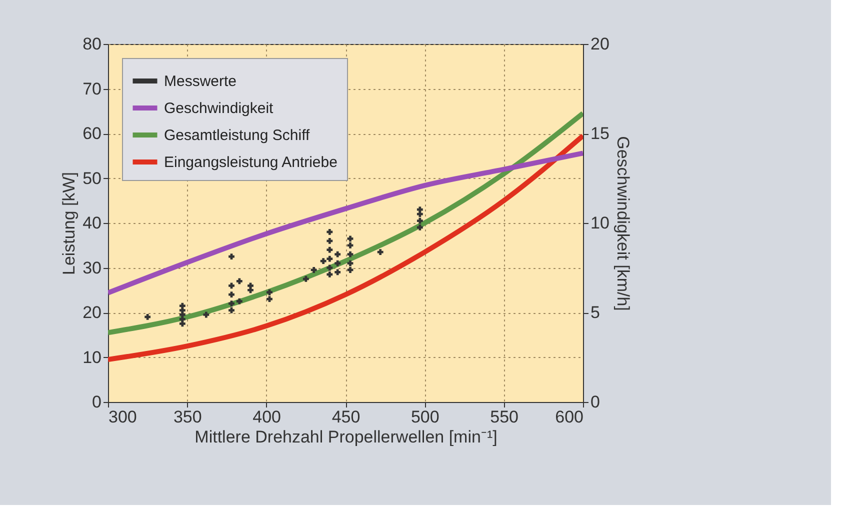  What do you see at coordinates (425, 417) in the screenshot?
I see `x-tick-label: 500` at bounding box center [425, 417].